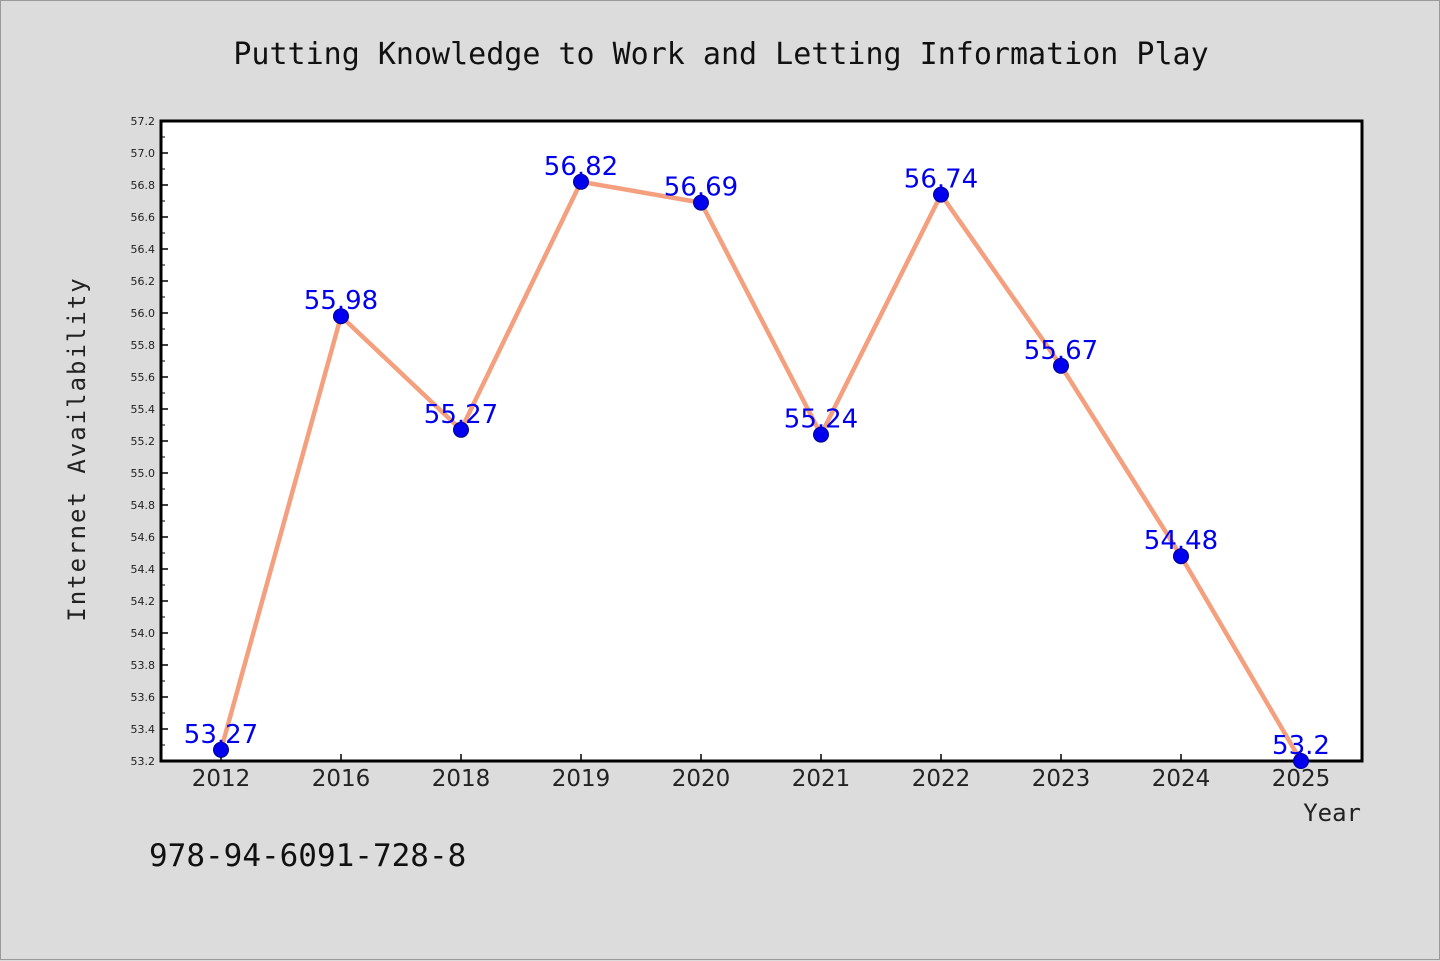 The image size is (1440, 961). I want to click on data-label: 53.2, so click(1301, 746).